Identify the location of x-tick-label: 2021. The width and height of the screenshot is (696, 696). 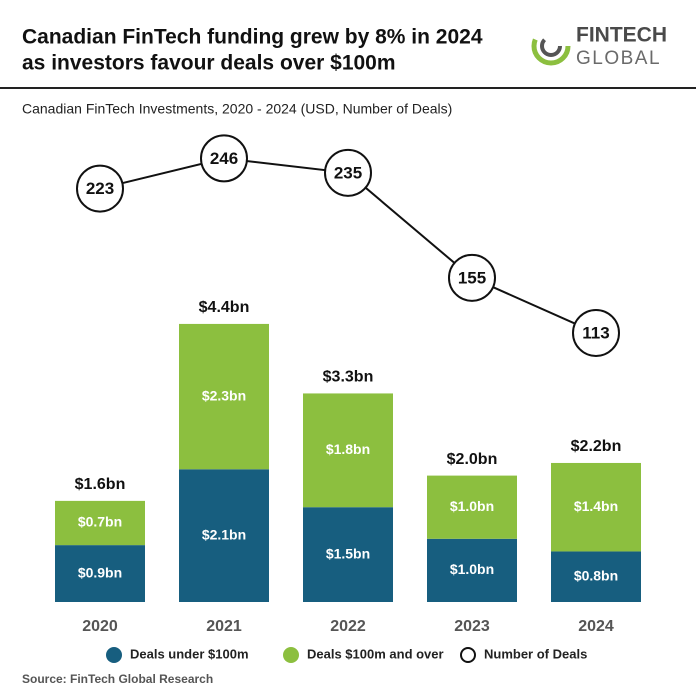
(224, 626).